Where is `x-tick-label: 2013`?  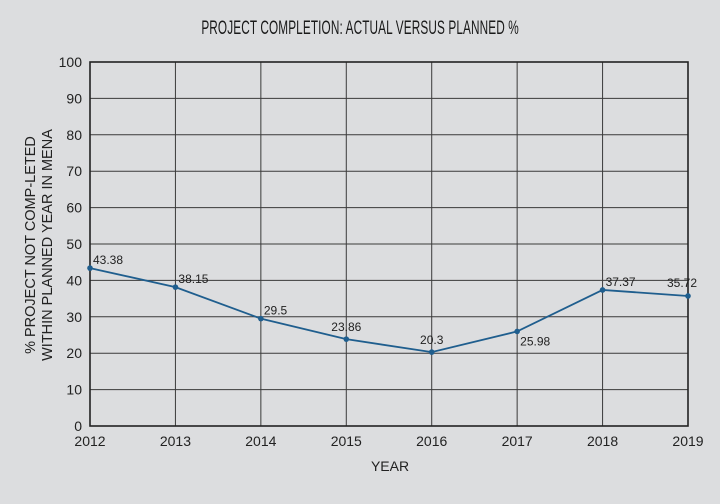
x-tick-label: 2013 is located at coordinates (175, 441).